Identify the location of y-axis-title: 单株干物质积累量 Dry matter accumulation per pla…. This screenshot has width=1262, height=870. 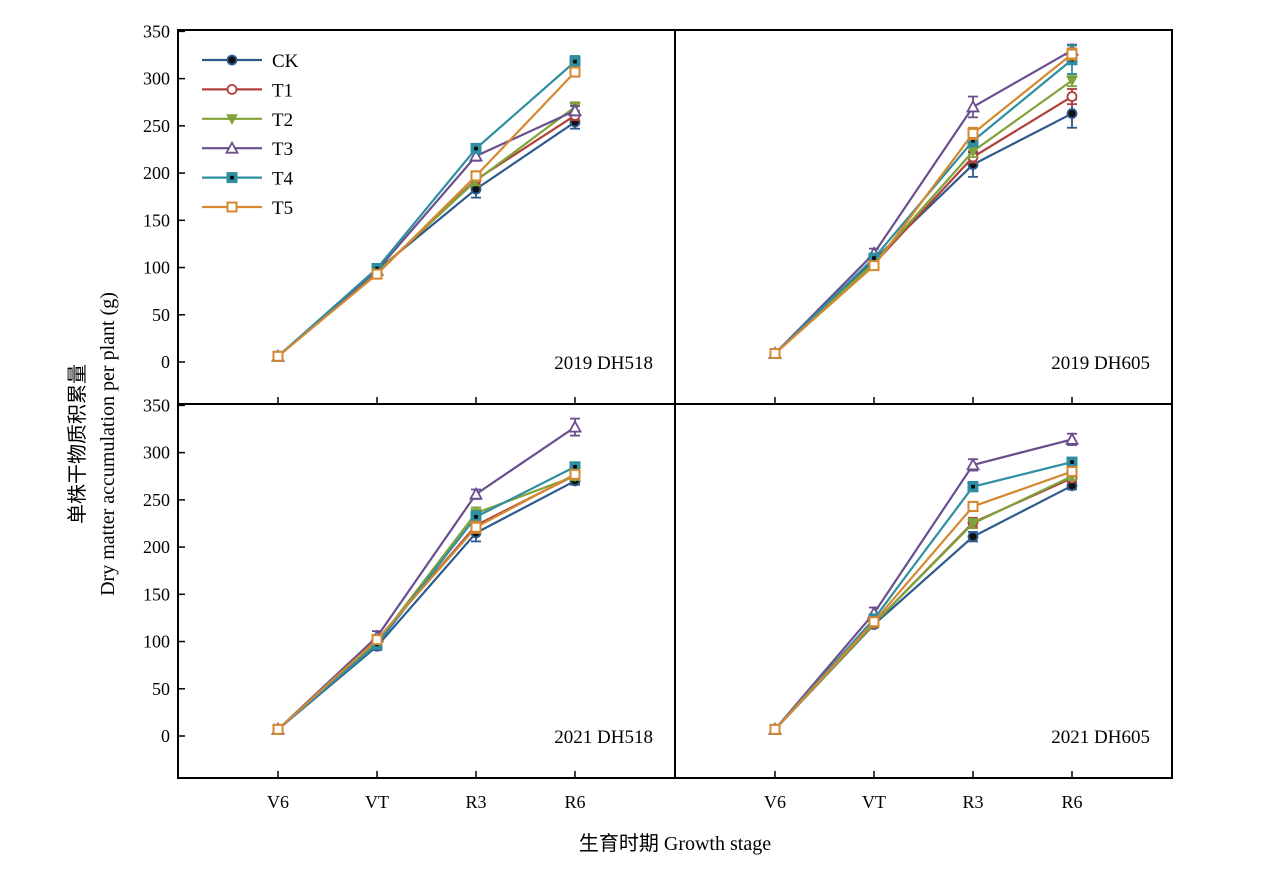
(92, 444).